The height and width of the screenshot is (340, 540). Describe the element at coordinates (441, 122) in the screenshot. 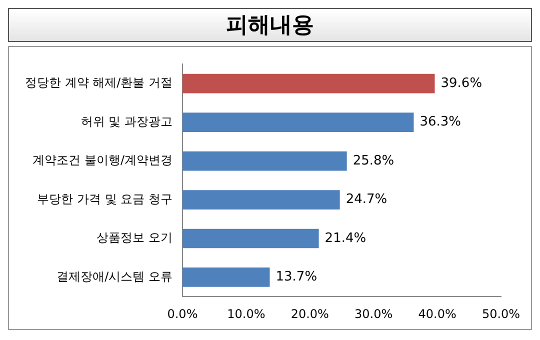

I see `data-label: 36.3%` at that location.